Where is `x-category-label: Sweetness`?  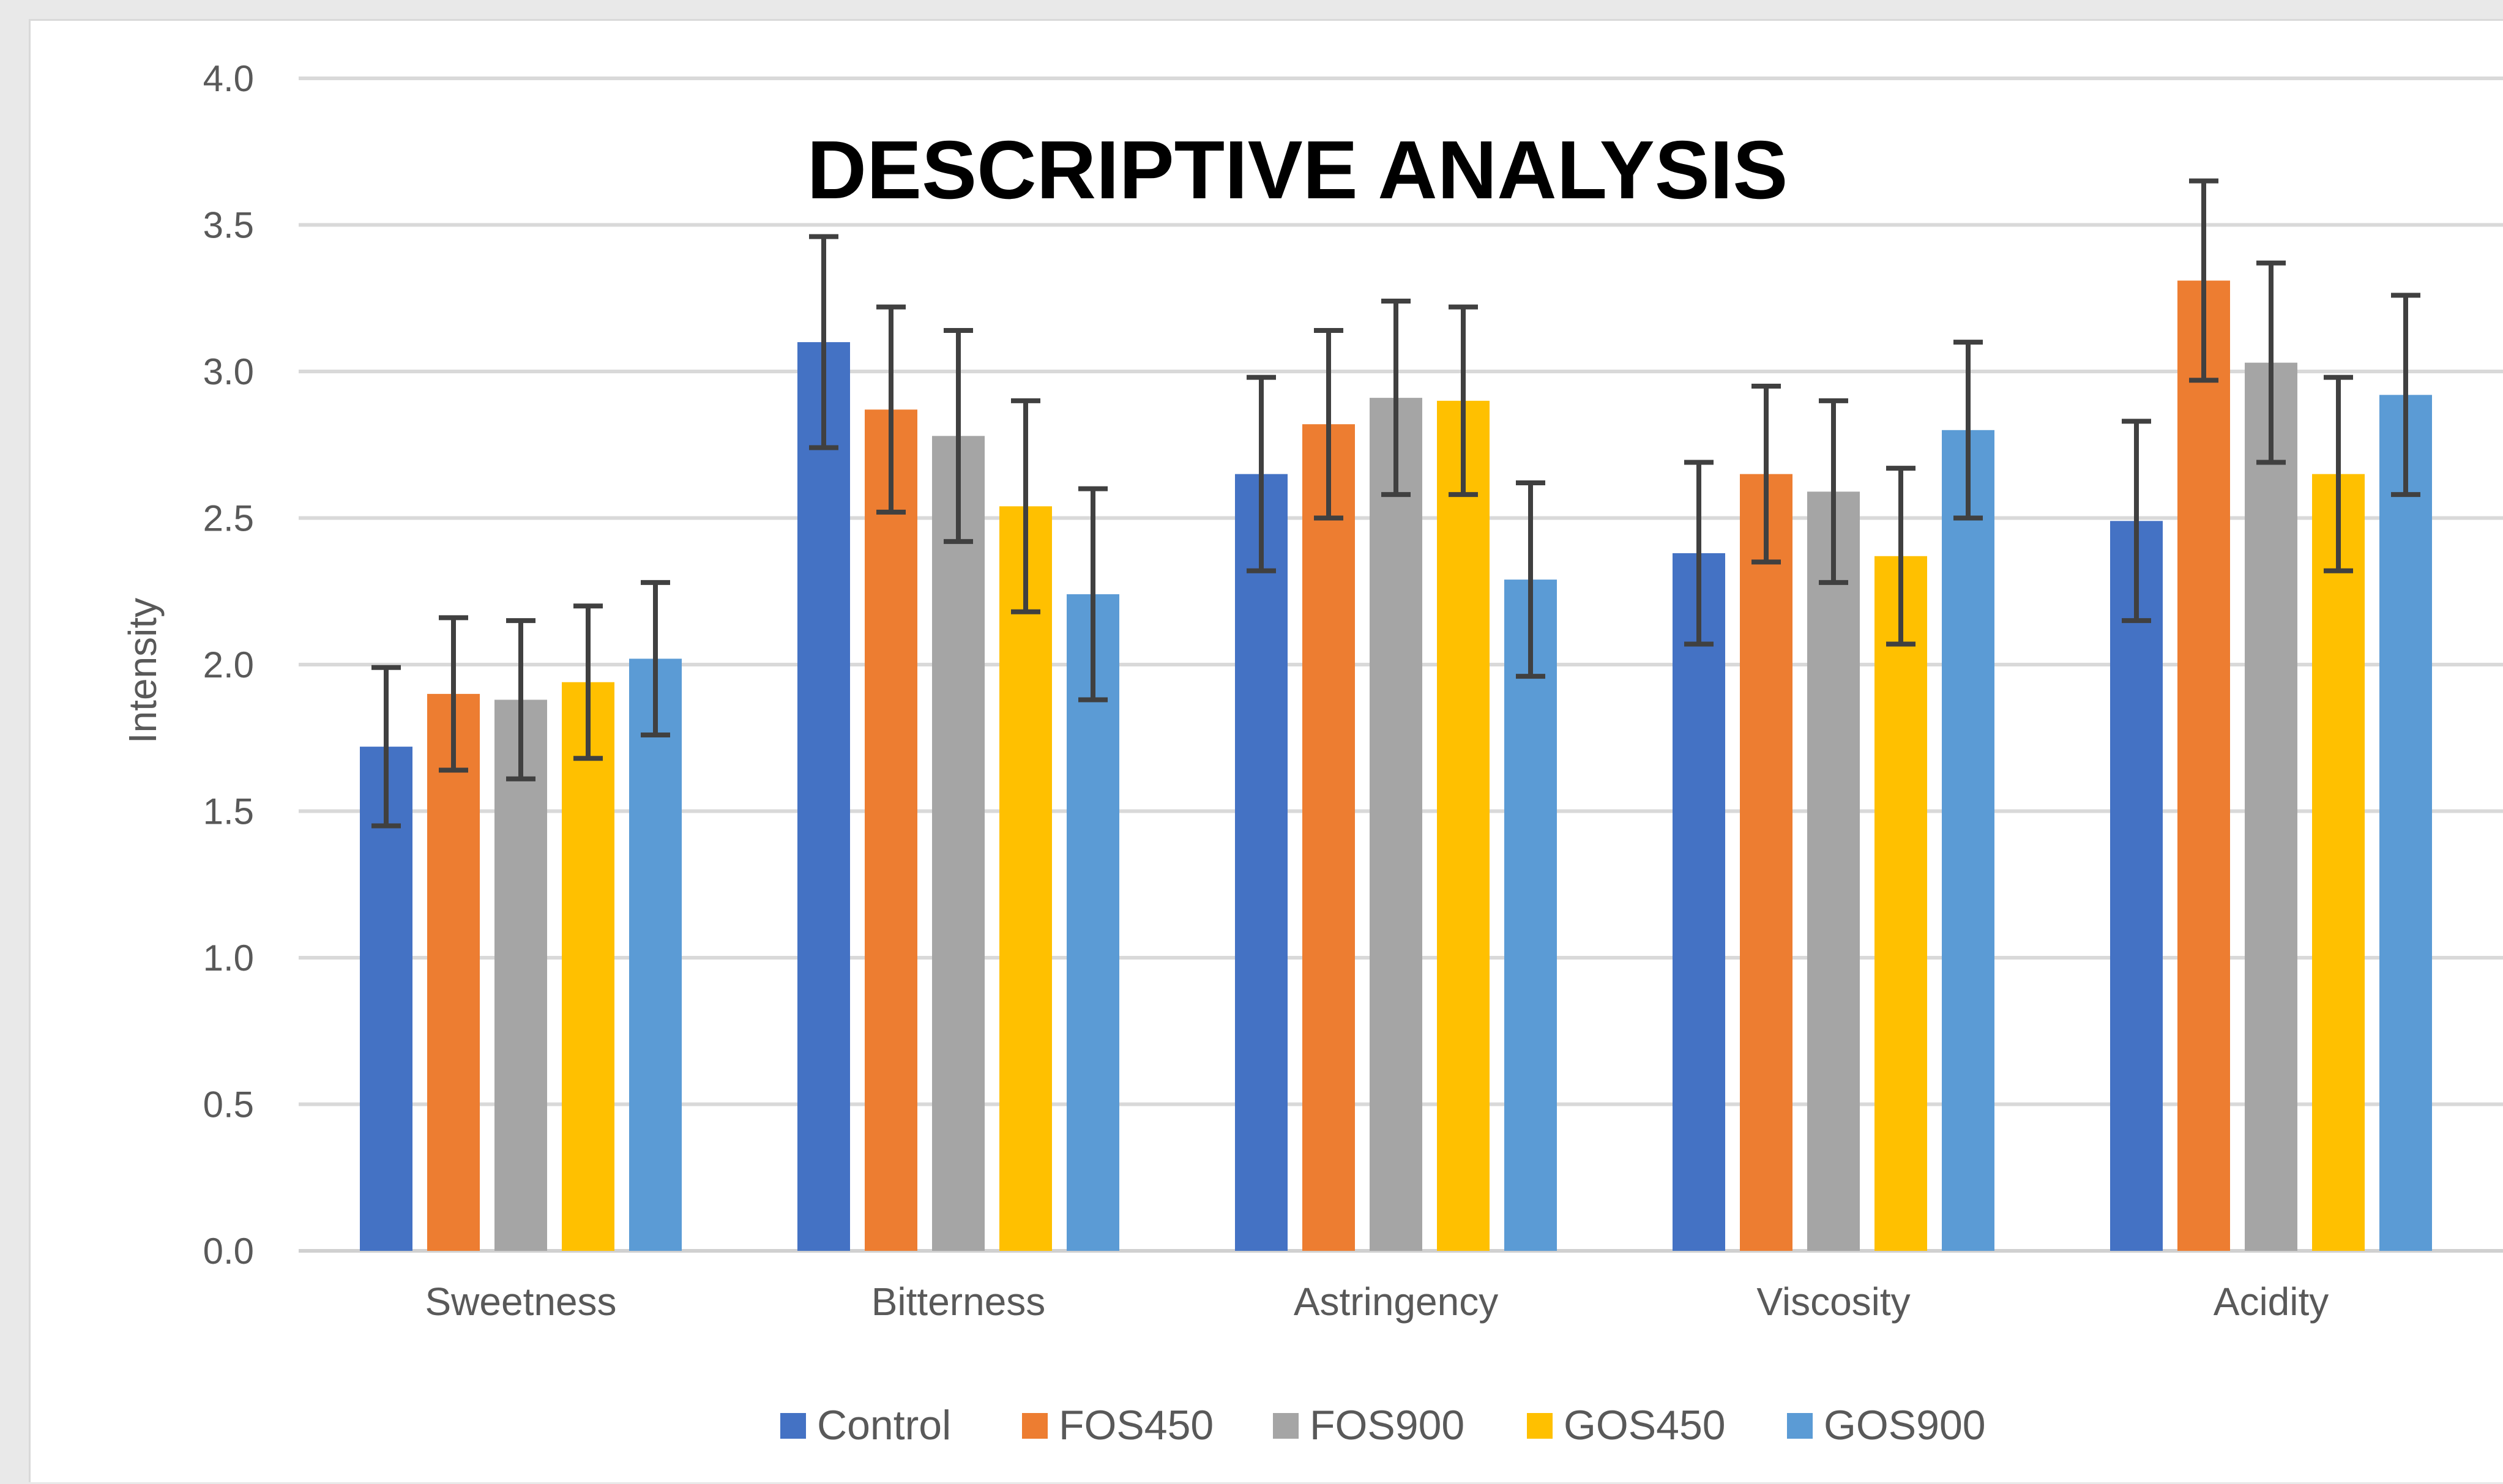 x-category-label: Sweetness is located at coordinates (520, 1302).